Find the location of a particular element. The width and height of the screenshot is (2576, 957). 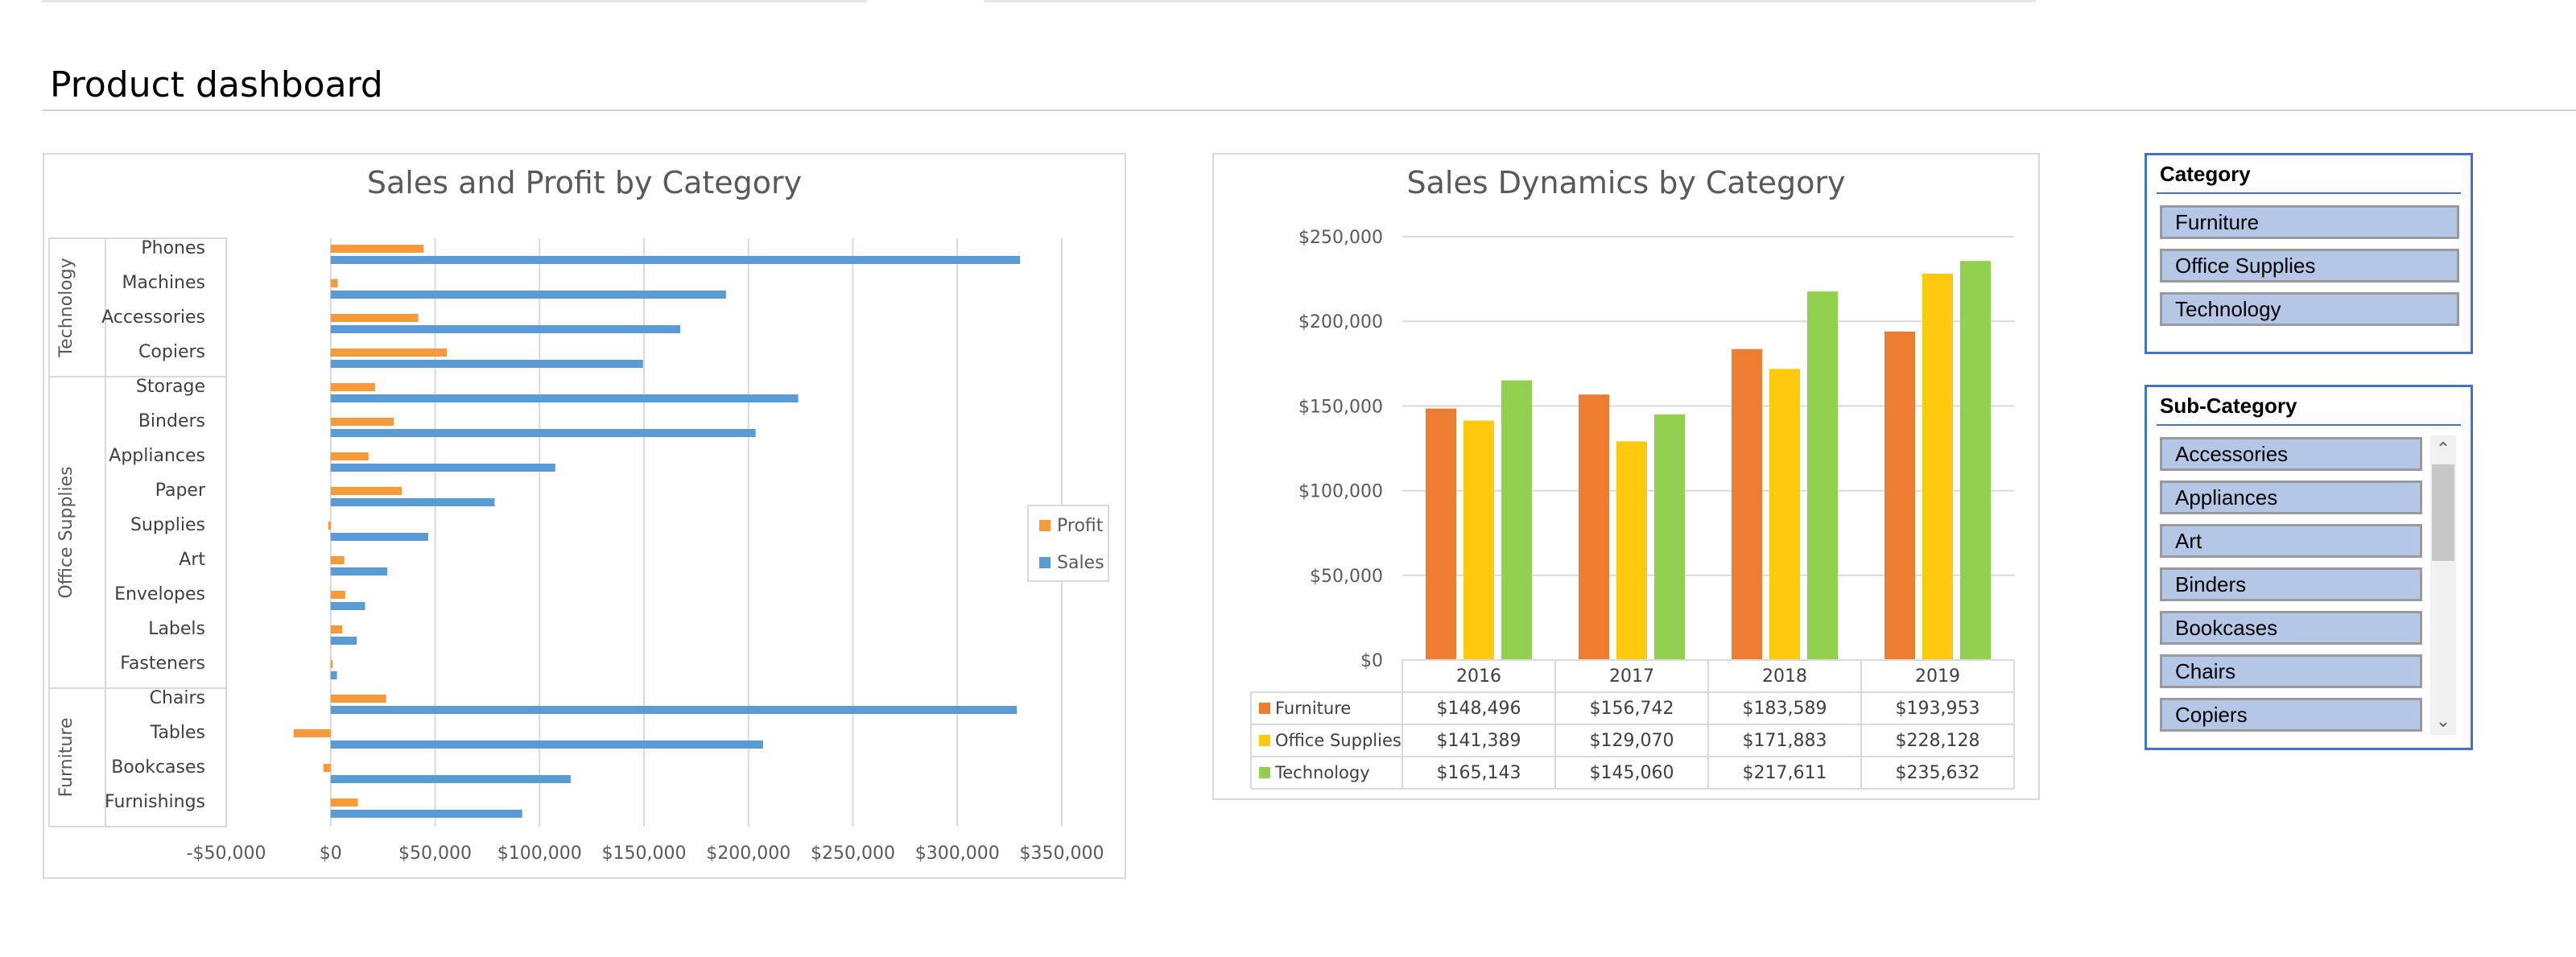

slicer-item-copiers: Copiers is located at coordinates (2291, 715).